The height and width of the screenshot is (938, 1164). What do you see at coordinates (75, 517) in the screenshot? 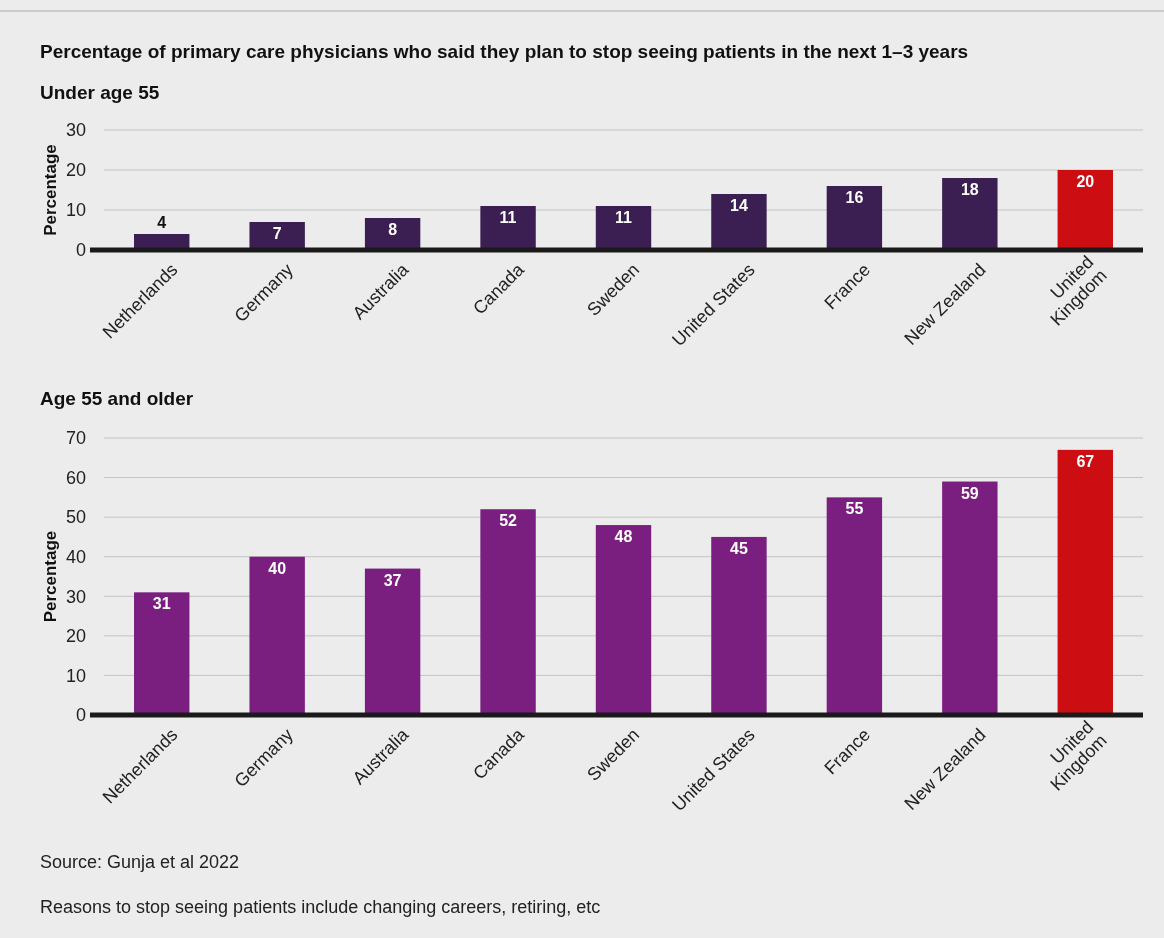
I see `y-tick-label: 50` at bounding box center [75, 517].